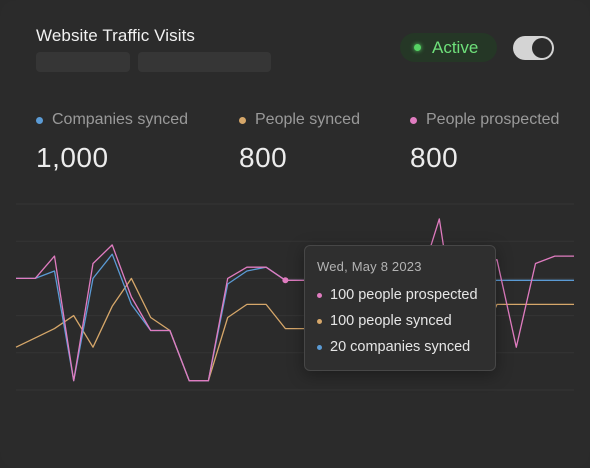  I want to click on toggle-knob, so click(542, 48).